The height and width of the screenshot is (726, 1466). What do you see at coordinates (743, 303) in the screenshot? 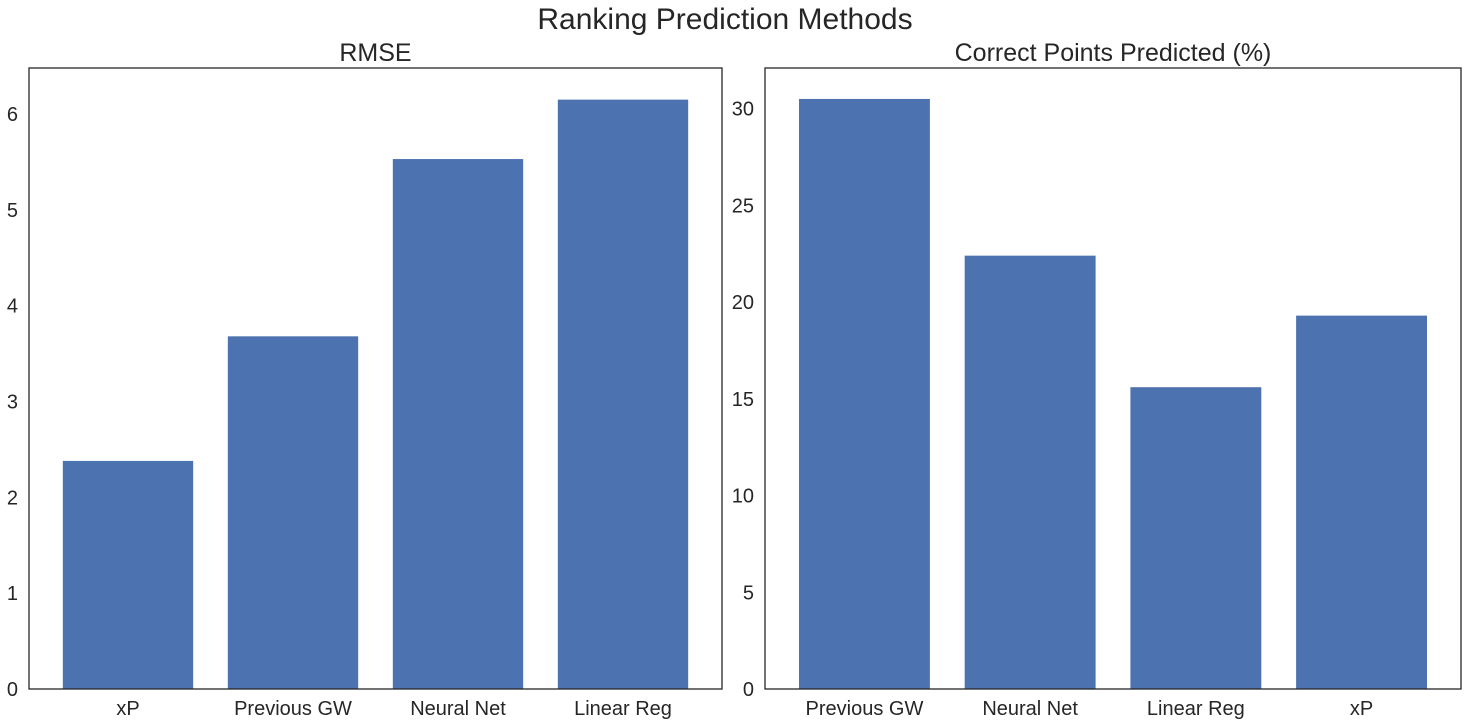
I see `y-tick-label: 20` at bounding box center [743, 303].